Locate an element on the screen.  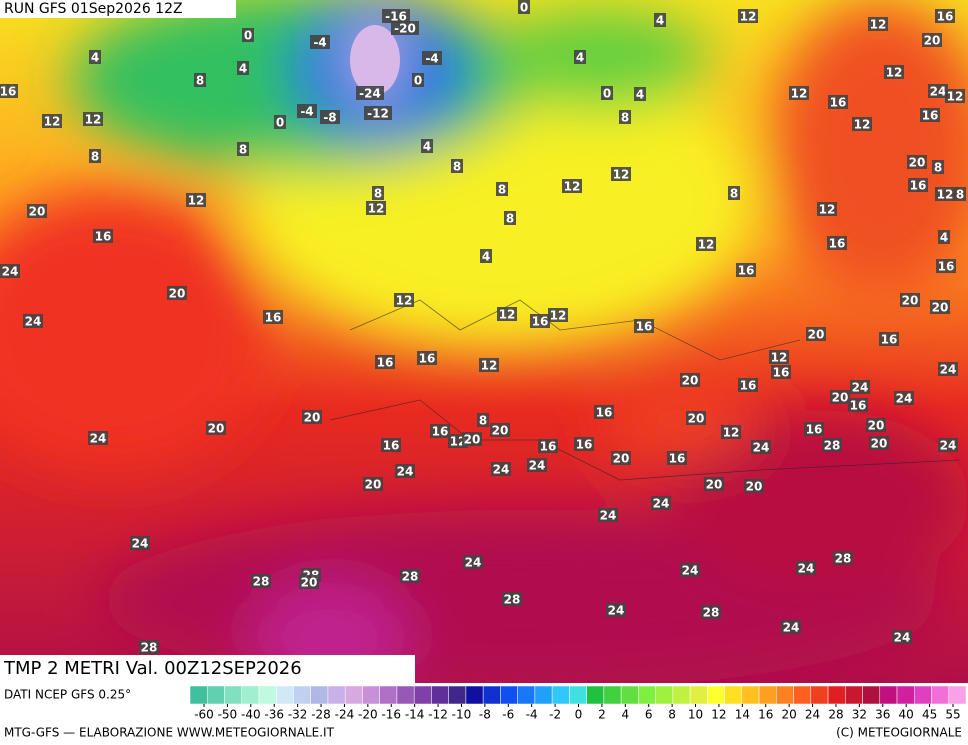
temperature-label: 28 is located at coordinates (832, 446).